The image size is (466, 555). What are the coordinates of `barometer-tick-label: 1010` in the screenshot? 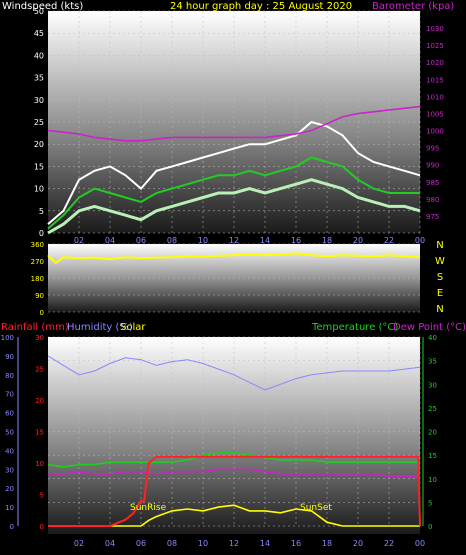 It's located at (435, 97).